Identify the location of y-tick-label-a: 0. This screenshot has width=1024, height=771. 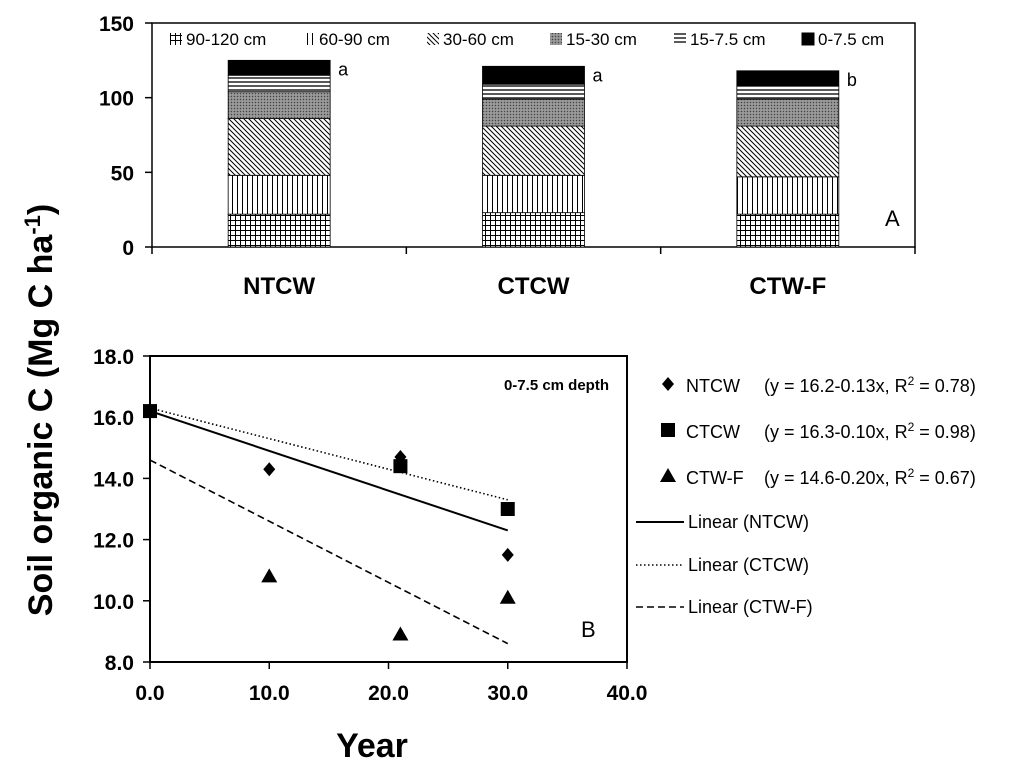
(128, 248).